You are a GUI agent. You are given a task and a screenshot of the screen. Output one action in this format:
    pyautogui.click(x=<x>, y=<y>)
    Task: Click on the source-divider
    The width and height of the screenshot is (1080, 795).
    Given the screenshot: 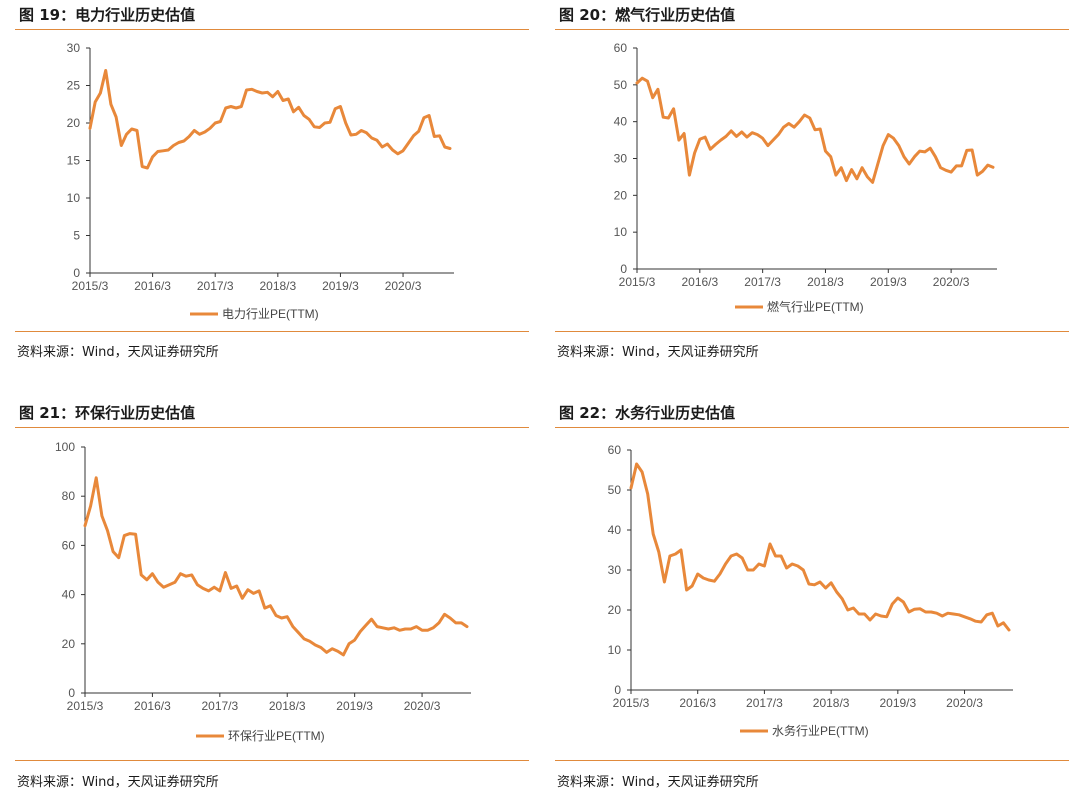 What is the action you would take?
    pyautogui.click(x=272, y=760)
    